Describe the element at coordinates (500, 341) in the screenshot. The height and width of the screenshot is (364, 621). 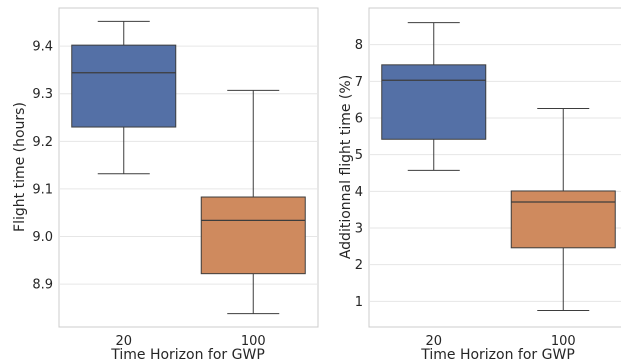
I see `xticks-right: 20 100` at that location.